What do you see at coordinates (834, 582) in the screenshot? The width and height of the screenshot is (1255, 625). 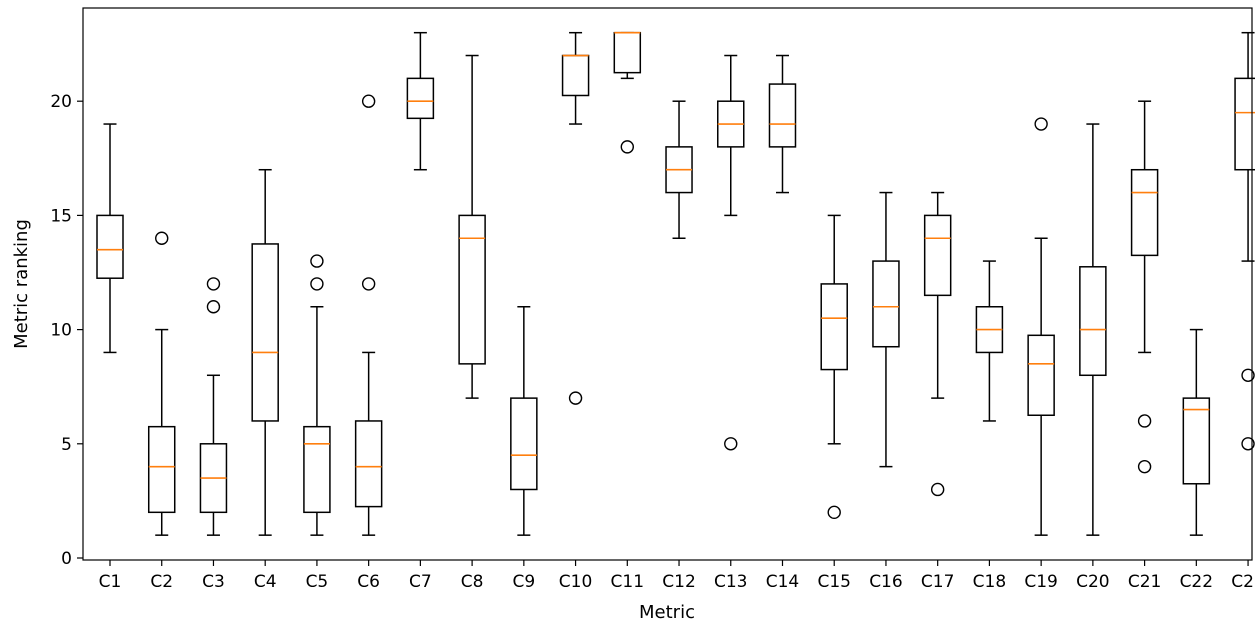 I see `x-tick-label: C15` at bounding box center [834, 582].